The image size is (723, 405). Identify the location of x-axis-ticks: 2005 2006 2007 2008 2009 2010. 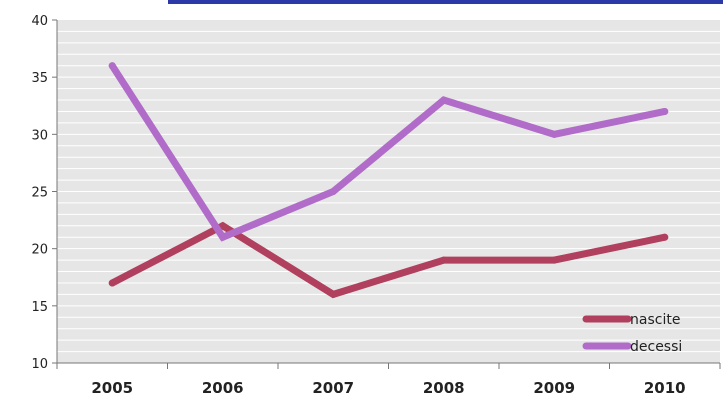
(388, 380).